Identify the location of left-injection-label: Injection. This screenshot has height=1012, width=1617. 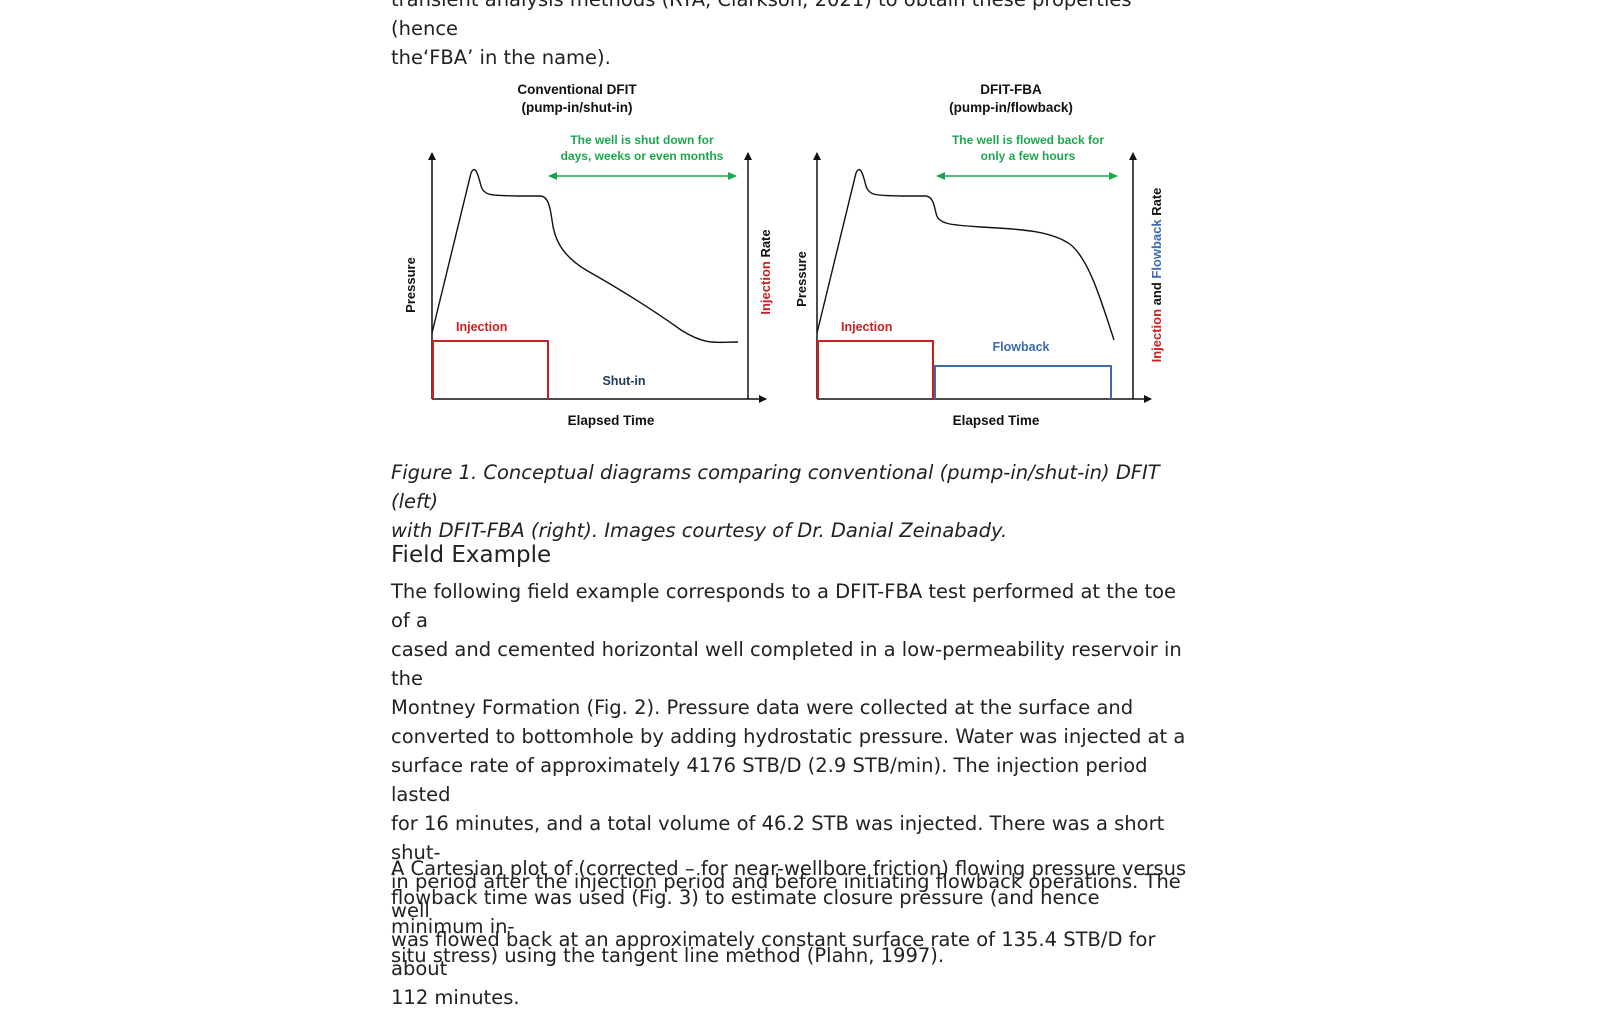
(481, 327).